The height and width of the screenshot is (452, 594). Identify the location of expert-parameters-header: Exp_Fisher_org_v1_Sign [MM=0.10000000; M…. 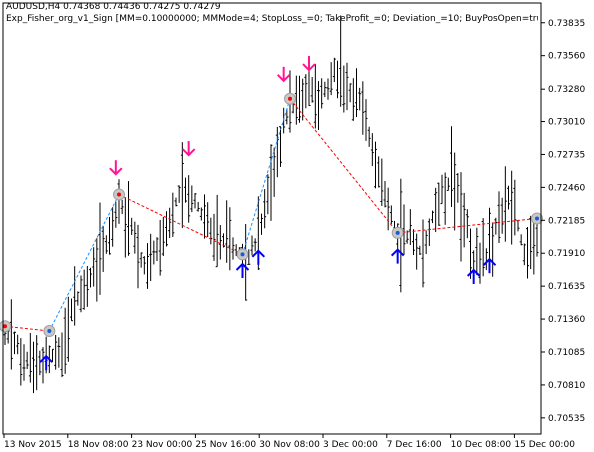
(272, 19).